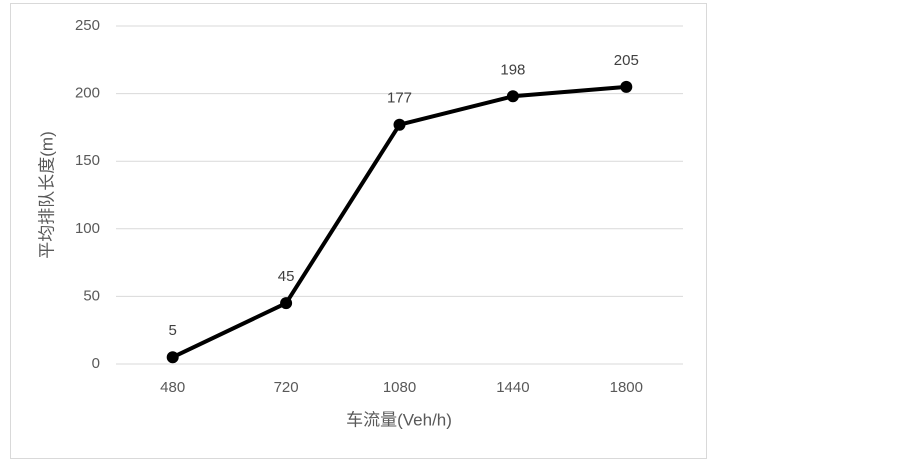 The image size is (903, 462). I want to click on y-tick-label: 100, so click(87, 228).